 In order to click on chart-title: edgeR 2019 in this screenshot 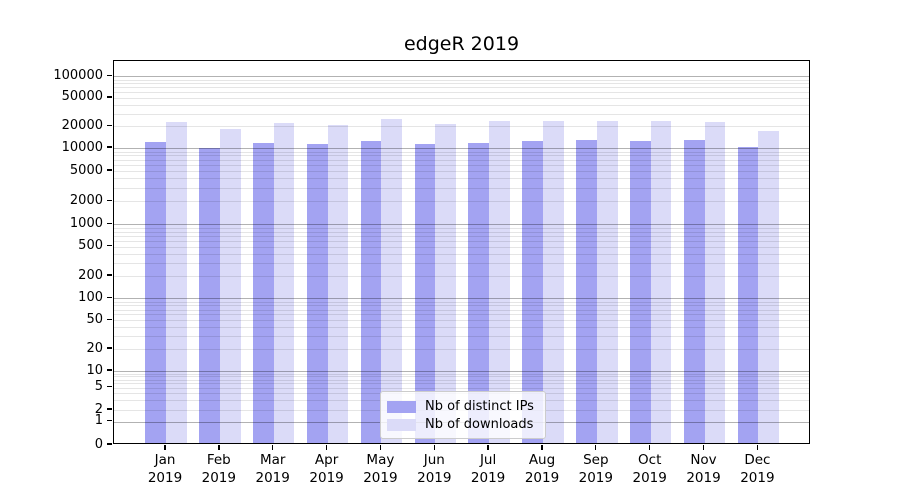, I will do `click(461, 44)`.